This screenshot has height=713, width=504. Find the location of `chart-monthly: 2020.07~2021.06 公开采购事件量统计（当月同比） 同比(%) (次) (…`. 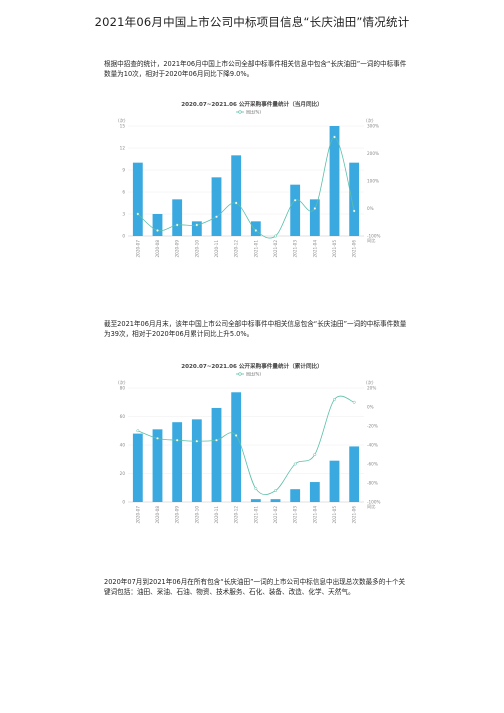

chart-monthly: 2020.07~2021.06 公开采购事件量统计（当月同比） 同比(%) (次) (… is located at coordinates (252, 186).